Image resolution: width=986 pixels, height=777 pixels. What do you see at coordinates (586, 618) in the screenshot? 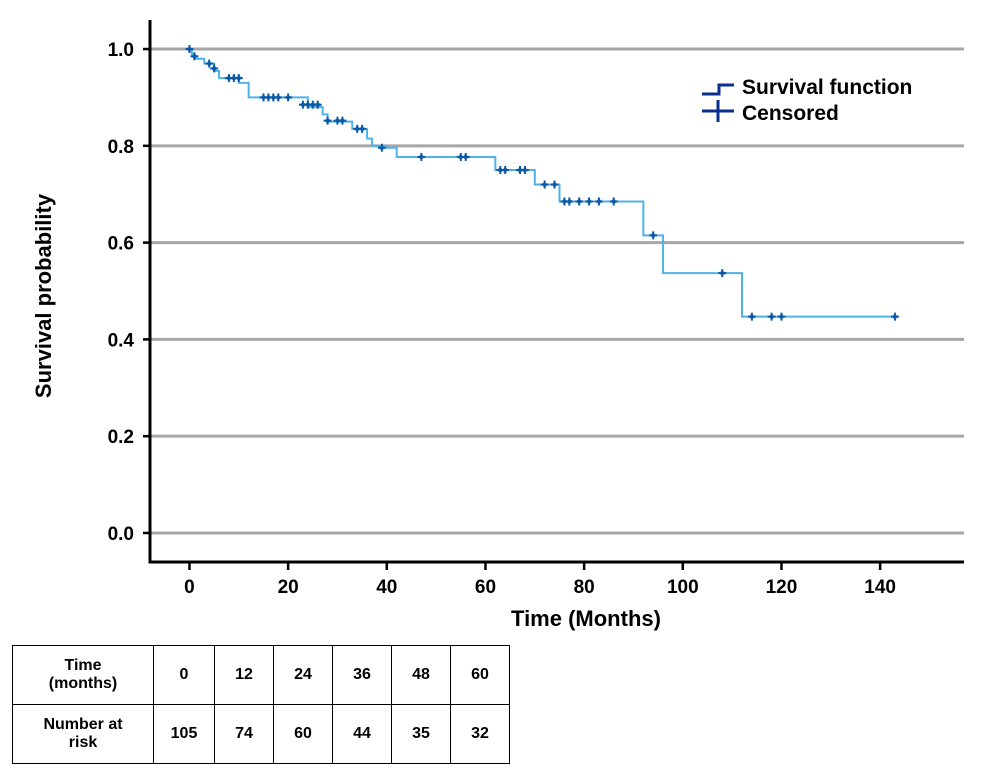
I see `x-axis-title: Time (Months)` at bounding box center [586, 618].